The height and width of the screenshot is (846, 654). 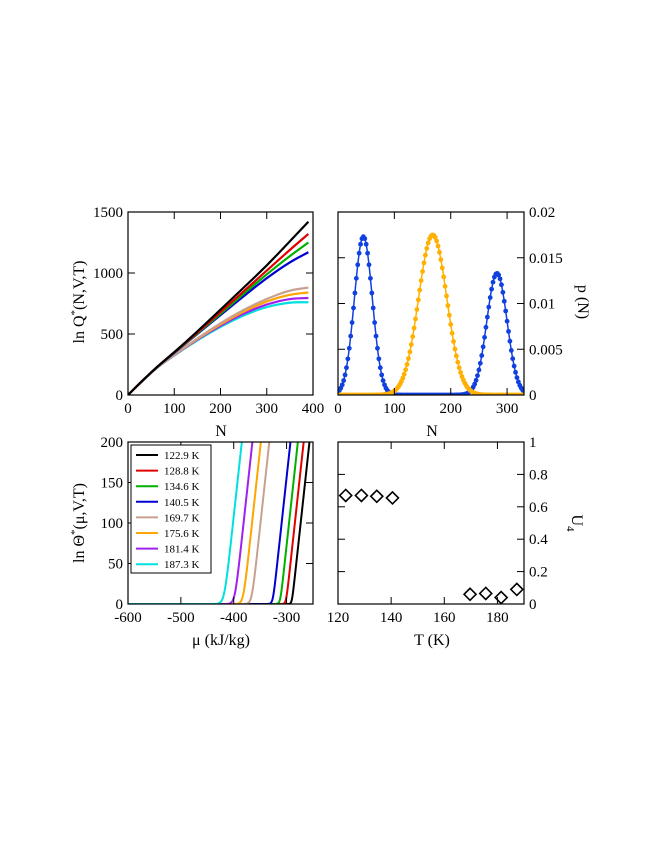 I want to click on x-tick-label: -400, so click(x=234, y=618).